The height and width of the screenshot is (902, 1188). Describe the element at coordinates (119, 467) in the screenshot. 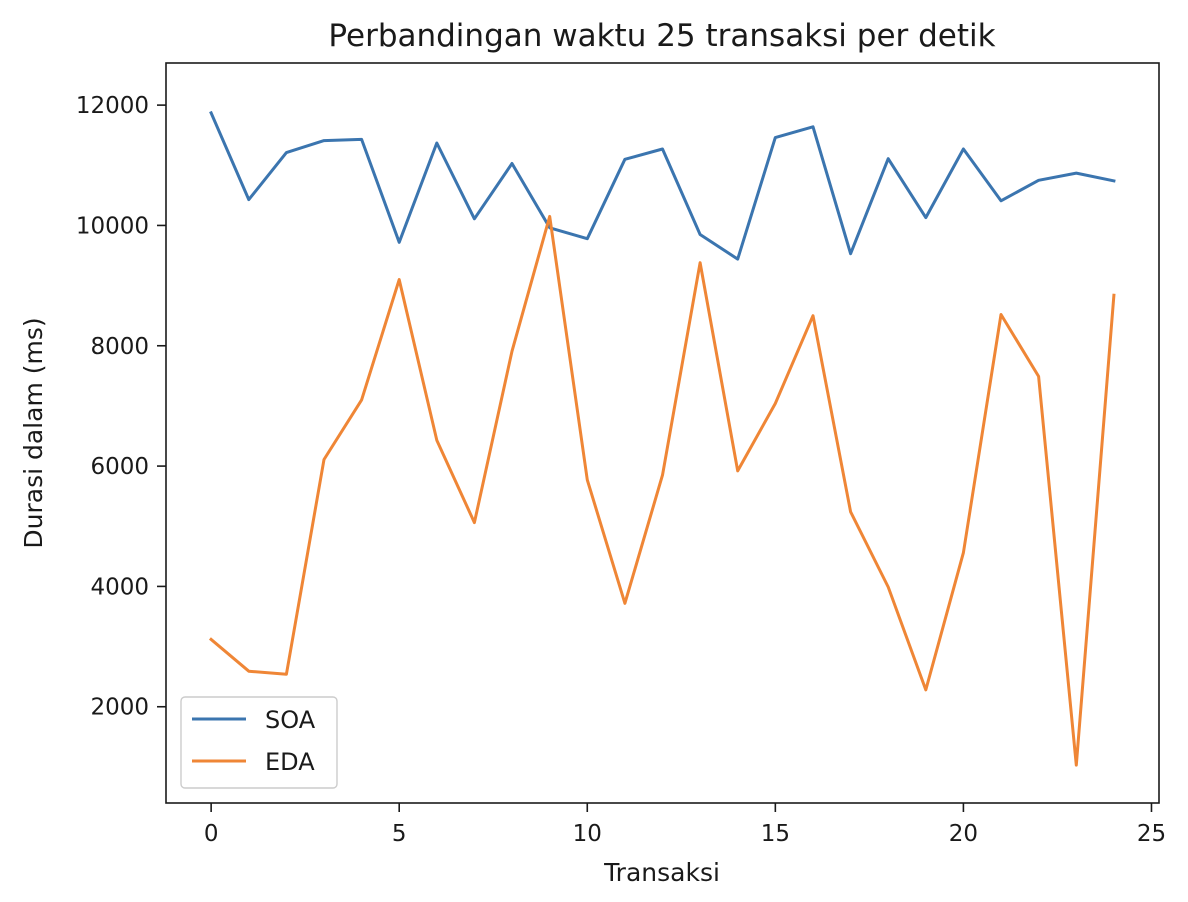

I see `y-tick-label: 6000` at that location.